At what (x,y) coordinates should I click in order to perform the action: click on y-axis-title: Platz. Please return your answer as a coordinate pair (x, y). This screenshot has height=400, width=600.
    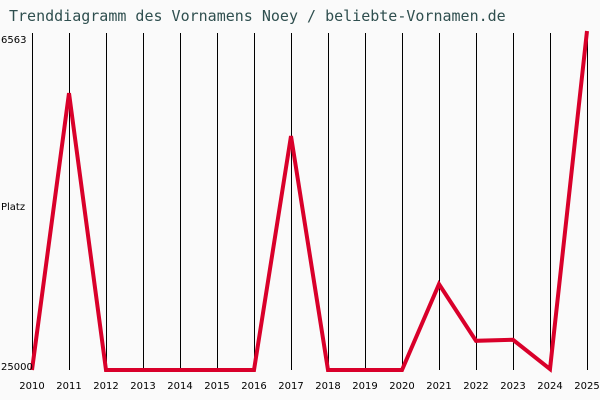
    Looking at the image, I should click on (13, 207).